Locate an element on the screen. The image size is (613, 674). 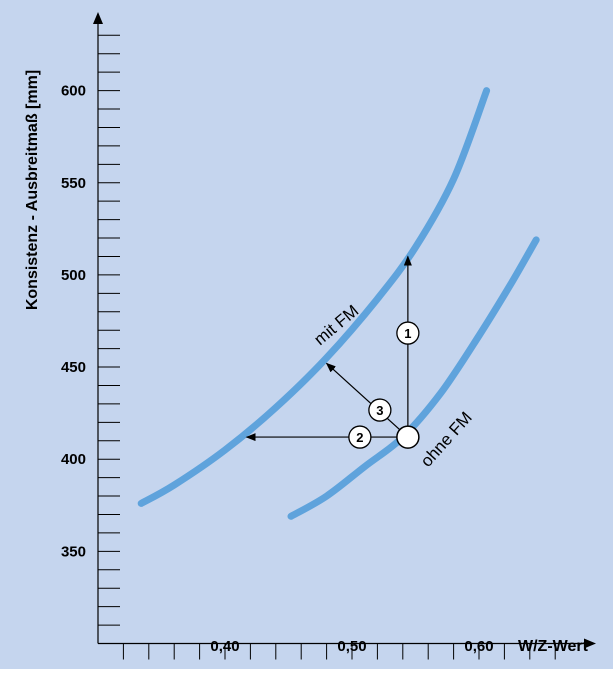
y-tick-label: 550 is located at coordinates (73, 183).